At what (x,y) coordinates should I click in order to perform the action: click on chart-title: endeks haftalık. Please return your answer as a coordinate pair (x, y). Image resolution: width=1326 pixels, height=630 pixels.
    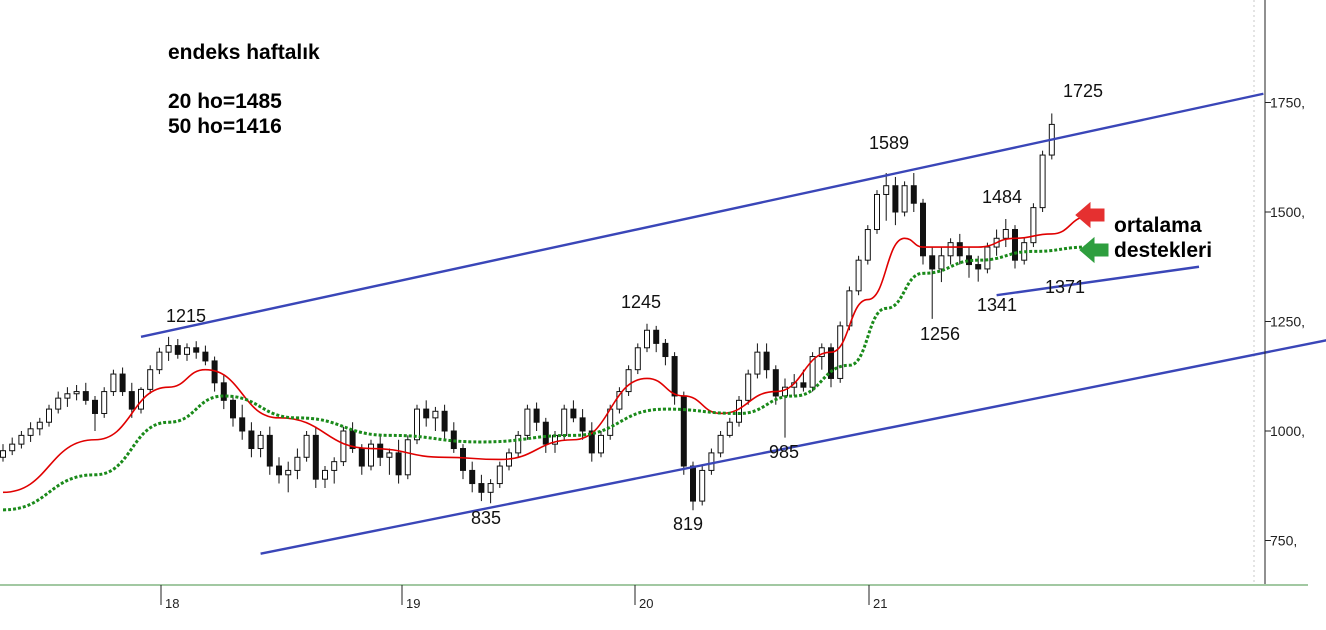
    Looking at the image, I should click on (244, 52).